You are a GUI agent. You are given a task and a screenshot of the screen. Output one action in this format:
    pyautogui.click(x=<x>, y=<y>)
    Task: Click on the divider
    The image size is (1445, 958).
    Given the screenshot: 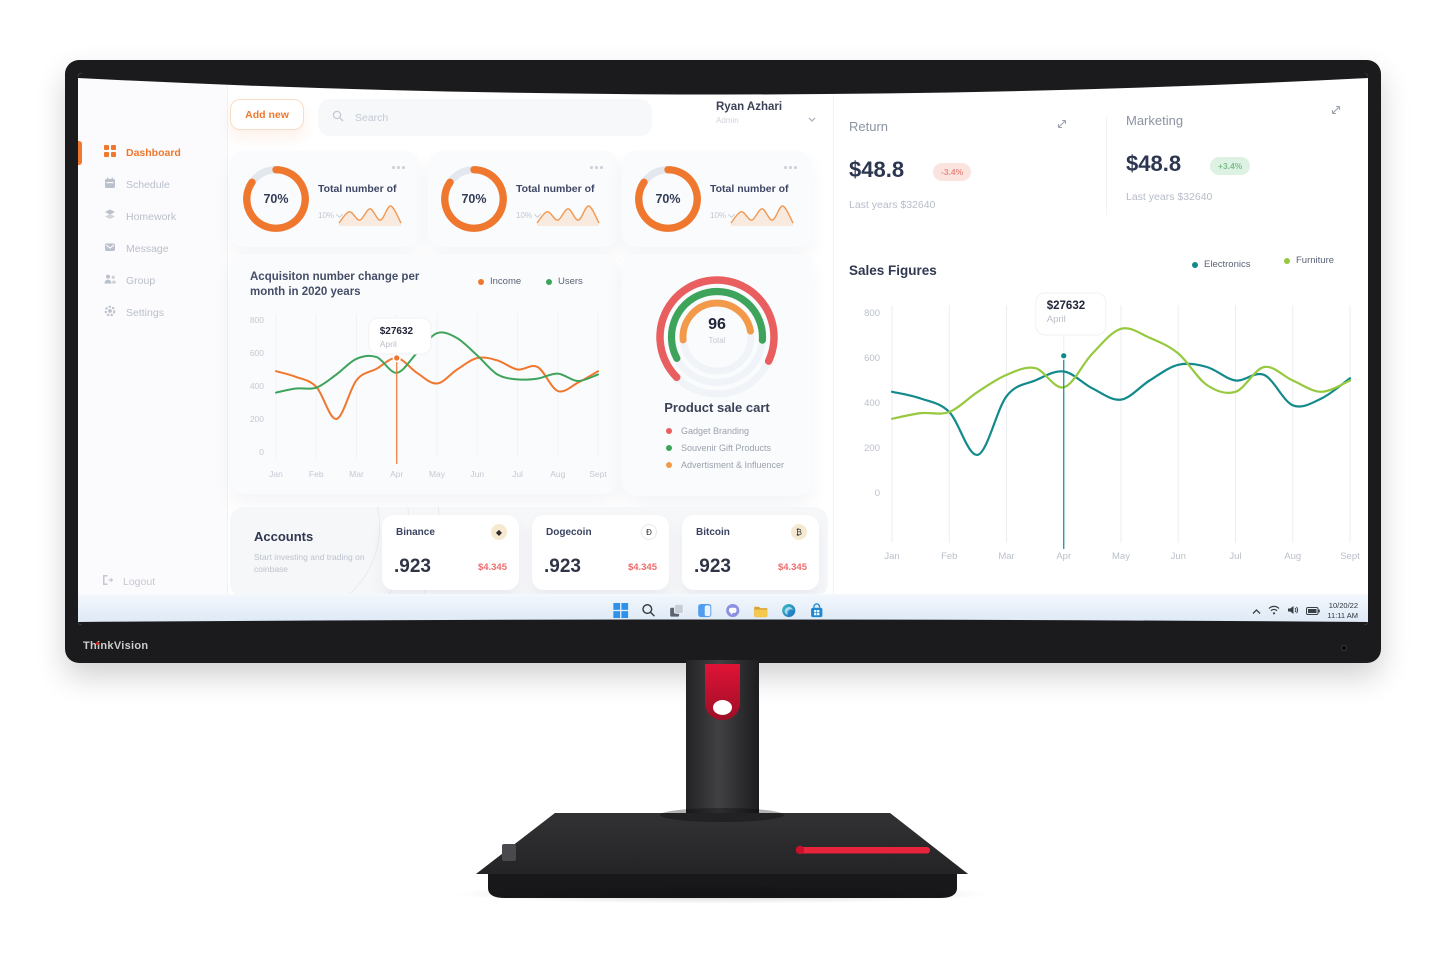 What is the action you would take?
    pyautogui.click(x=1106, y=166)
    